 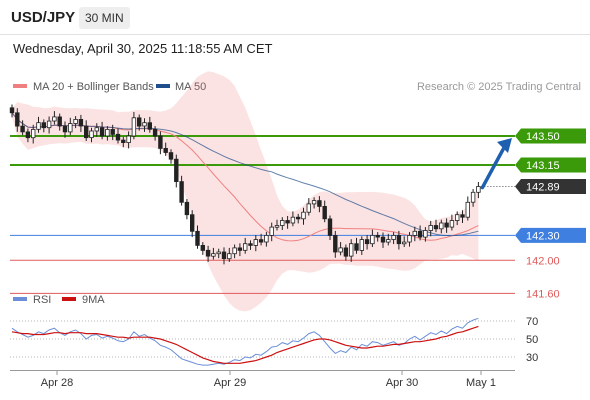 I want to click on timeframe-badge: 30 MIN, so click(x=104, y=18).